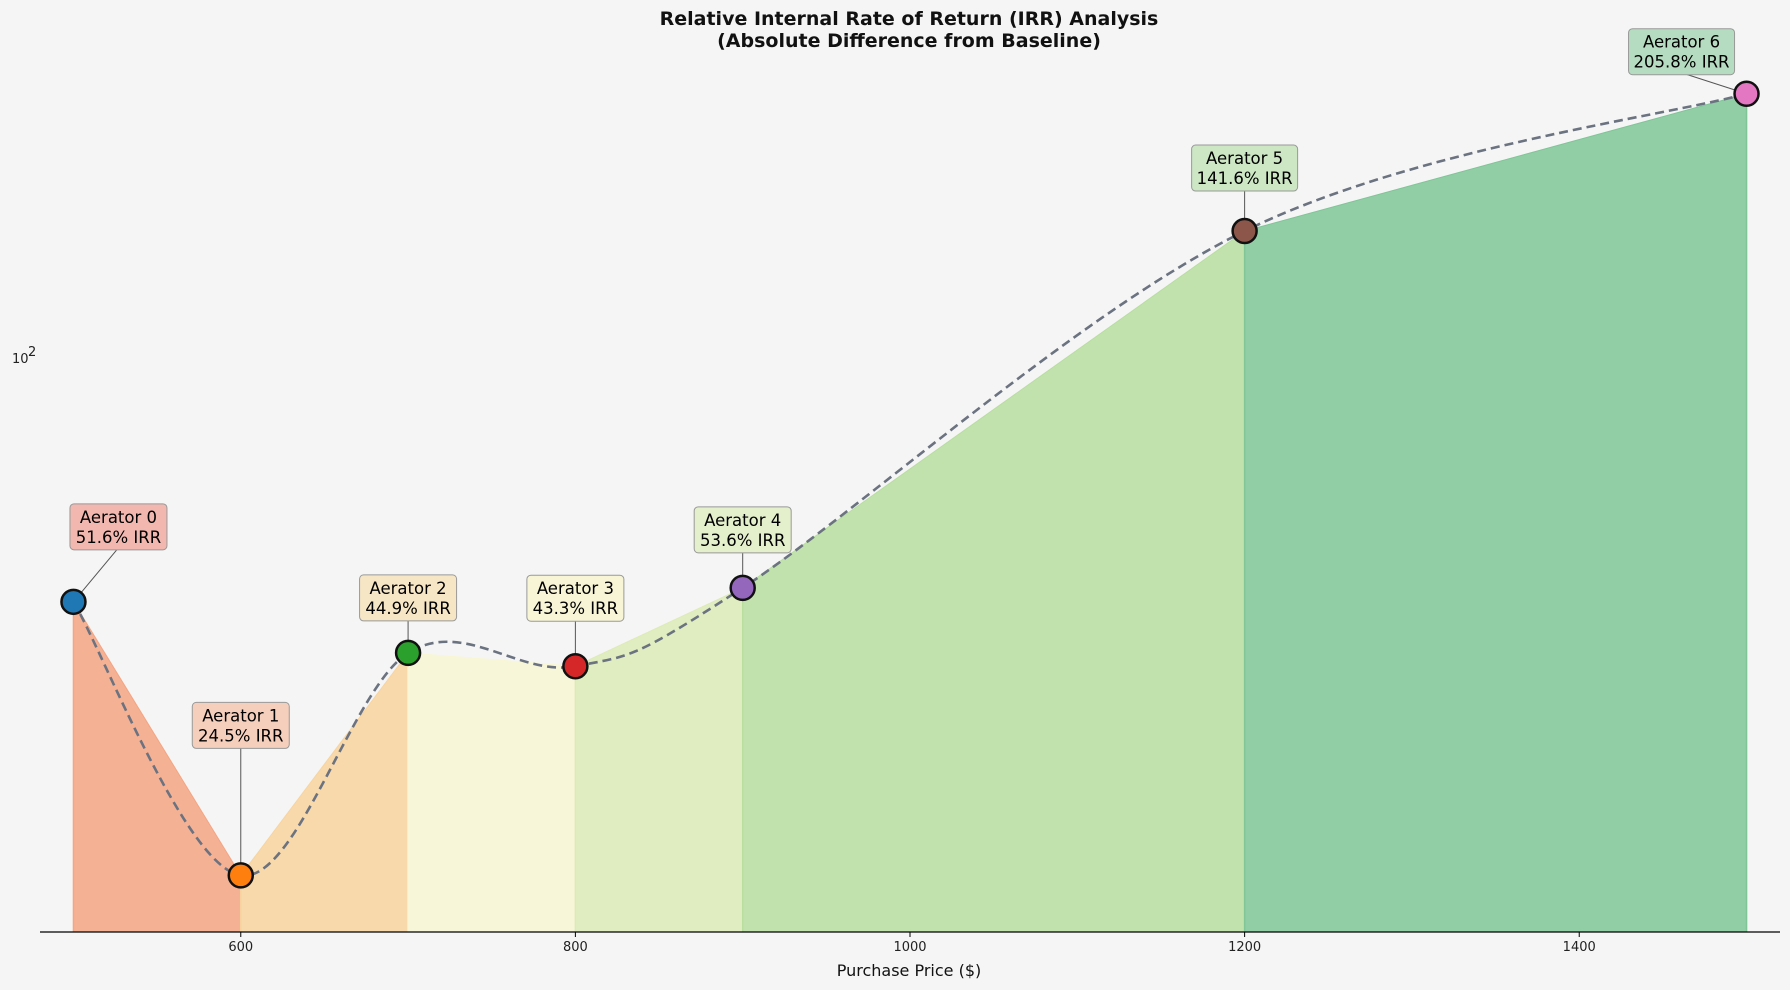 The image size is (1790, 990). I want to click on y-tick-exponent: 2, so click(32, 352).